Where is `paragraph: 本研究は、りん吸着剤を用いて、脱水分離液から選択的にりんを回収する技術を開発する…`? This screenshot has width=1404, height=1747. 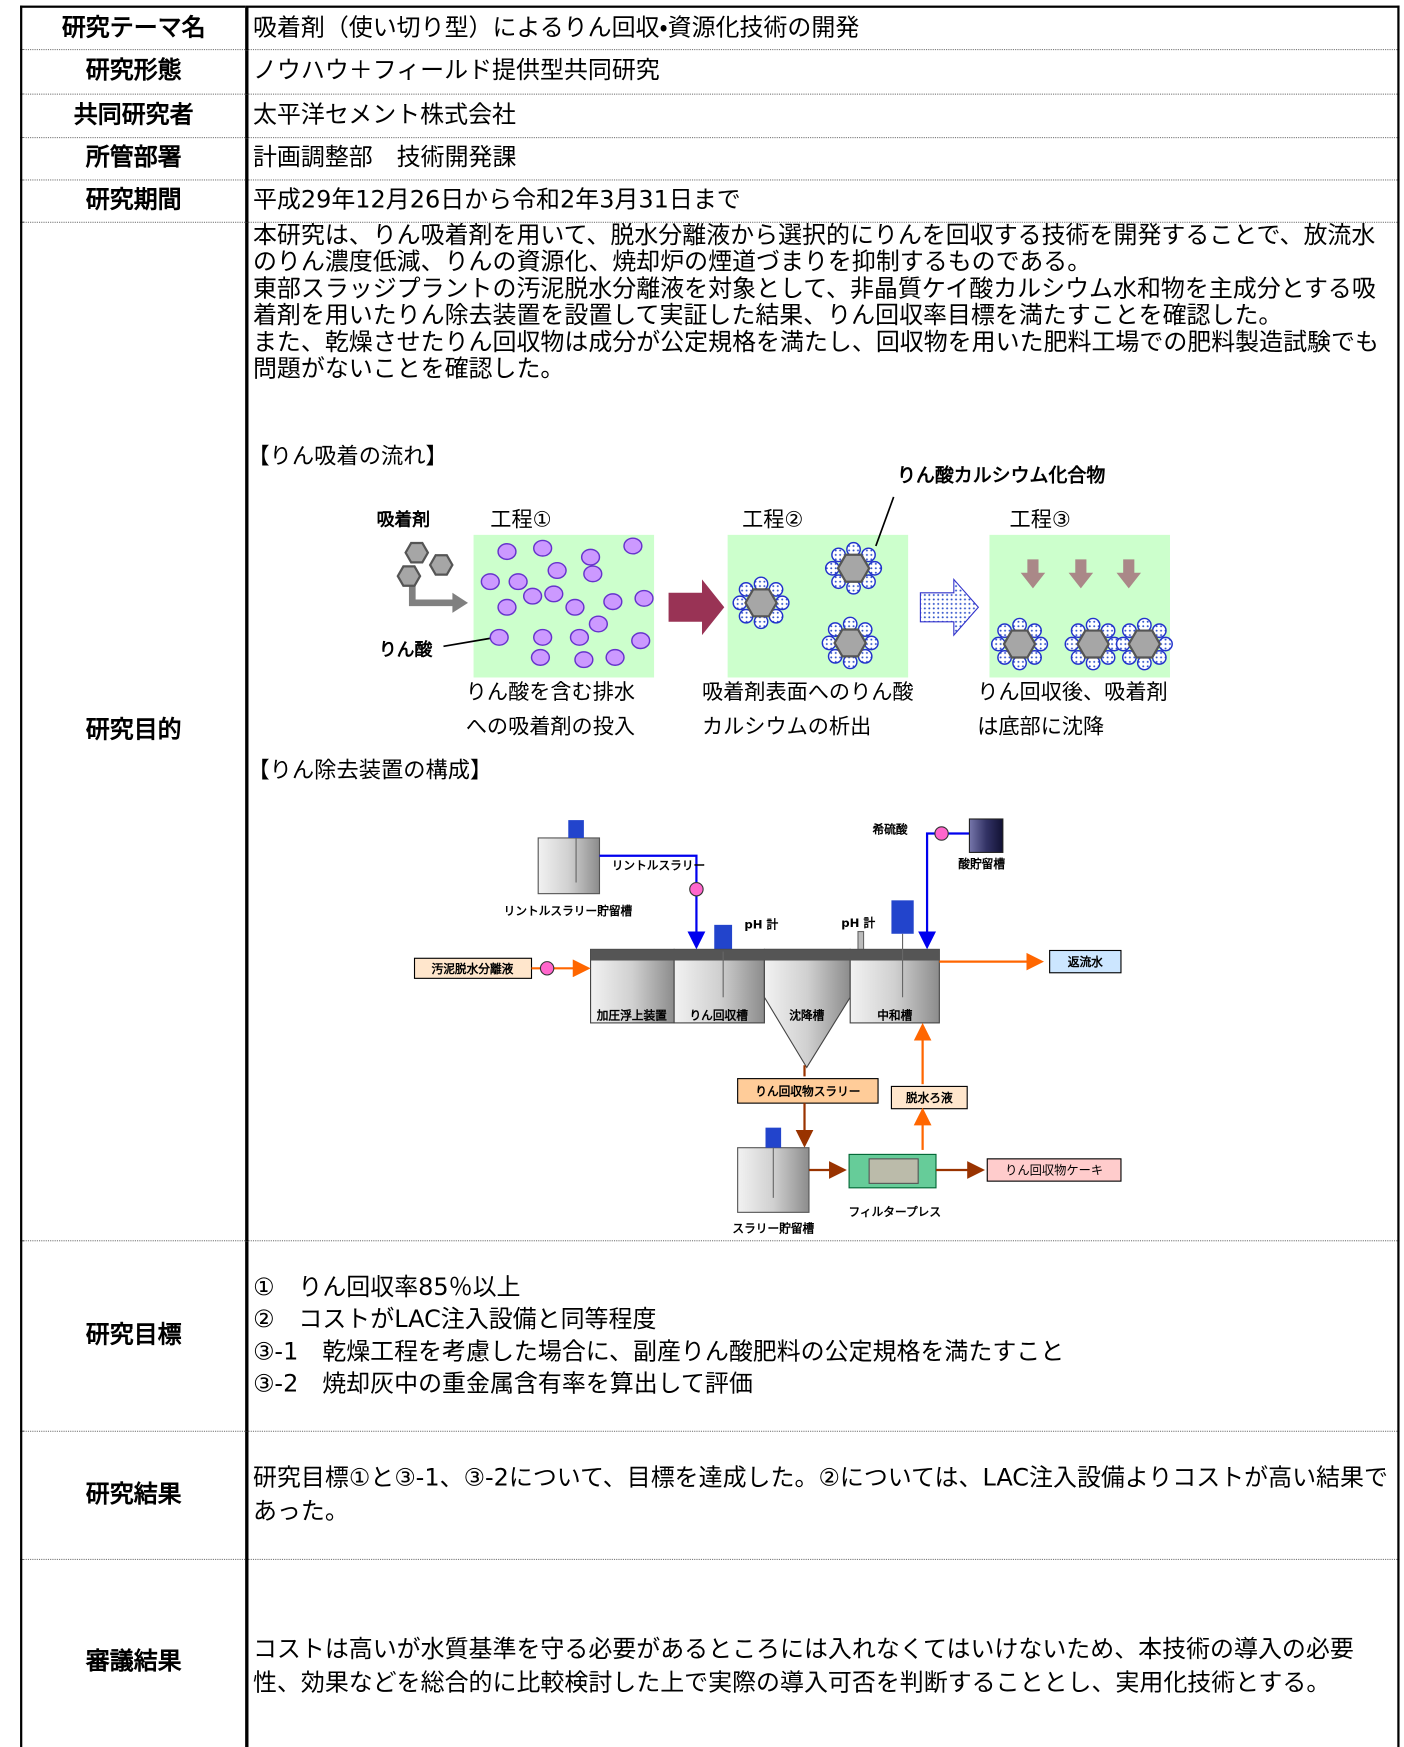 paragraph: 本研究は、りん吸着剤を用いて、脱水分離液から選択的にりんを回収する技術を開発する… is located at coordinates (814, 248).